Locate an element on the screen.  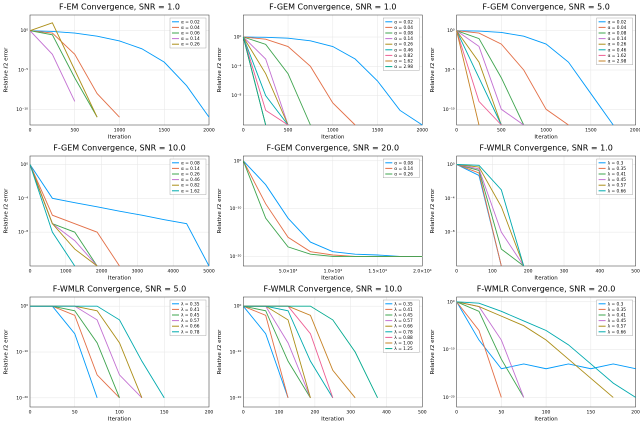
y-tick-label: 10⁻⁴ is located at coordinates (450, 199).